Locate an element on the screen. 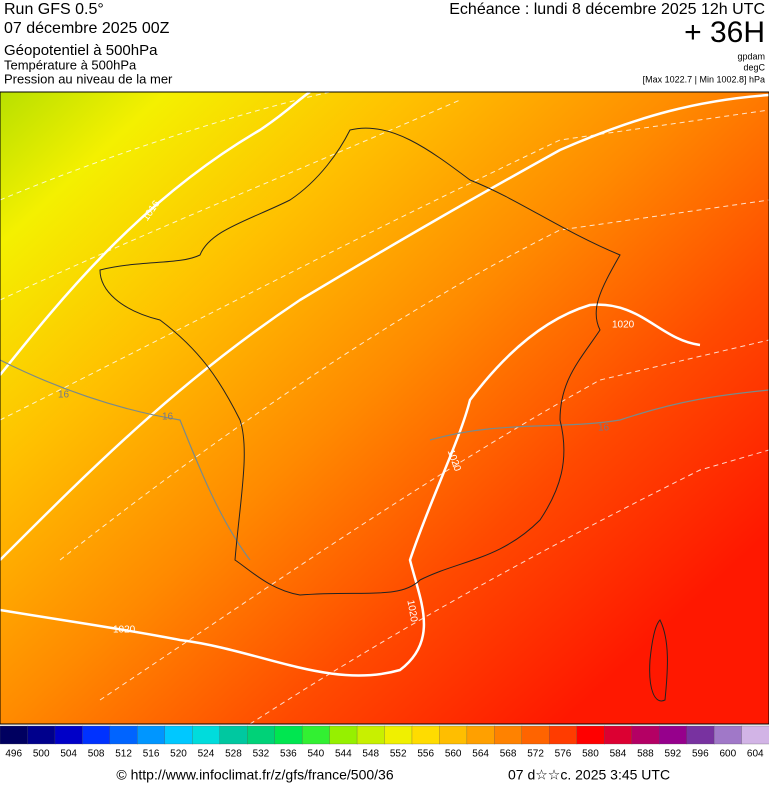 Image resolution: width=769 pixels, height=786 pixels. scale-label: 552 is located at coordinates (398, 754).